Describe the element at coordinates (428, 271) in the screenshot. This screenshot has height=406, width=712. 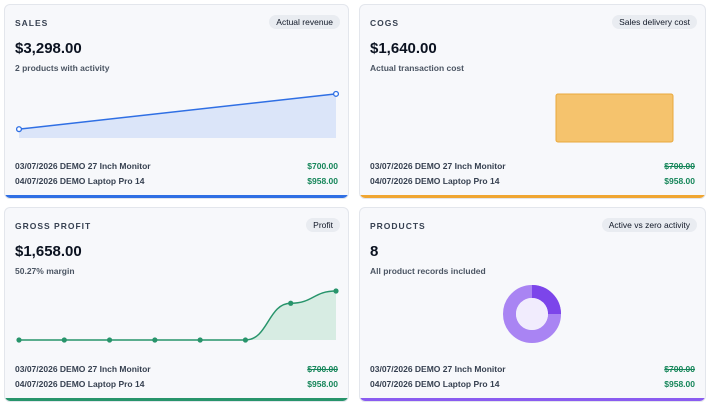
I see `card-subtitle: All product records included` at that location.